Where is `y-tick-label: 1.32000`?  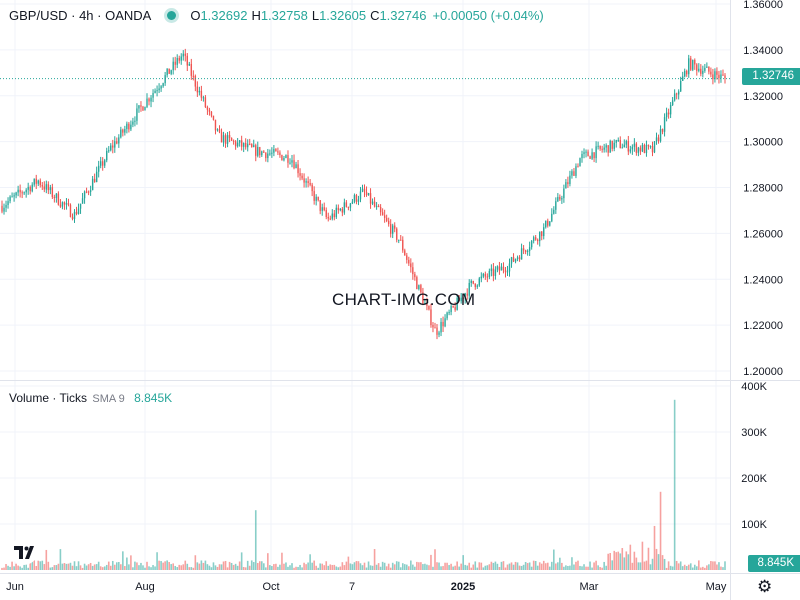
y-tick-label: 1.32000 is located at coordinates (763, 97).